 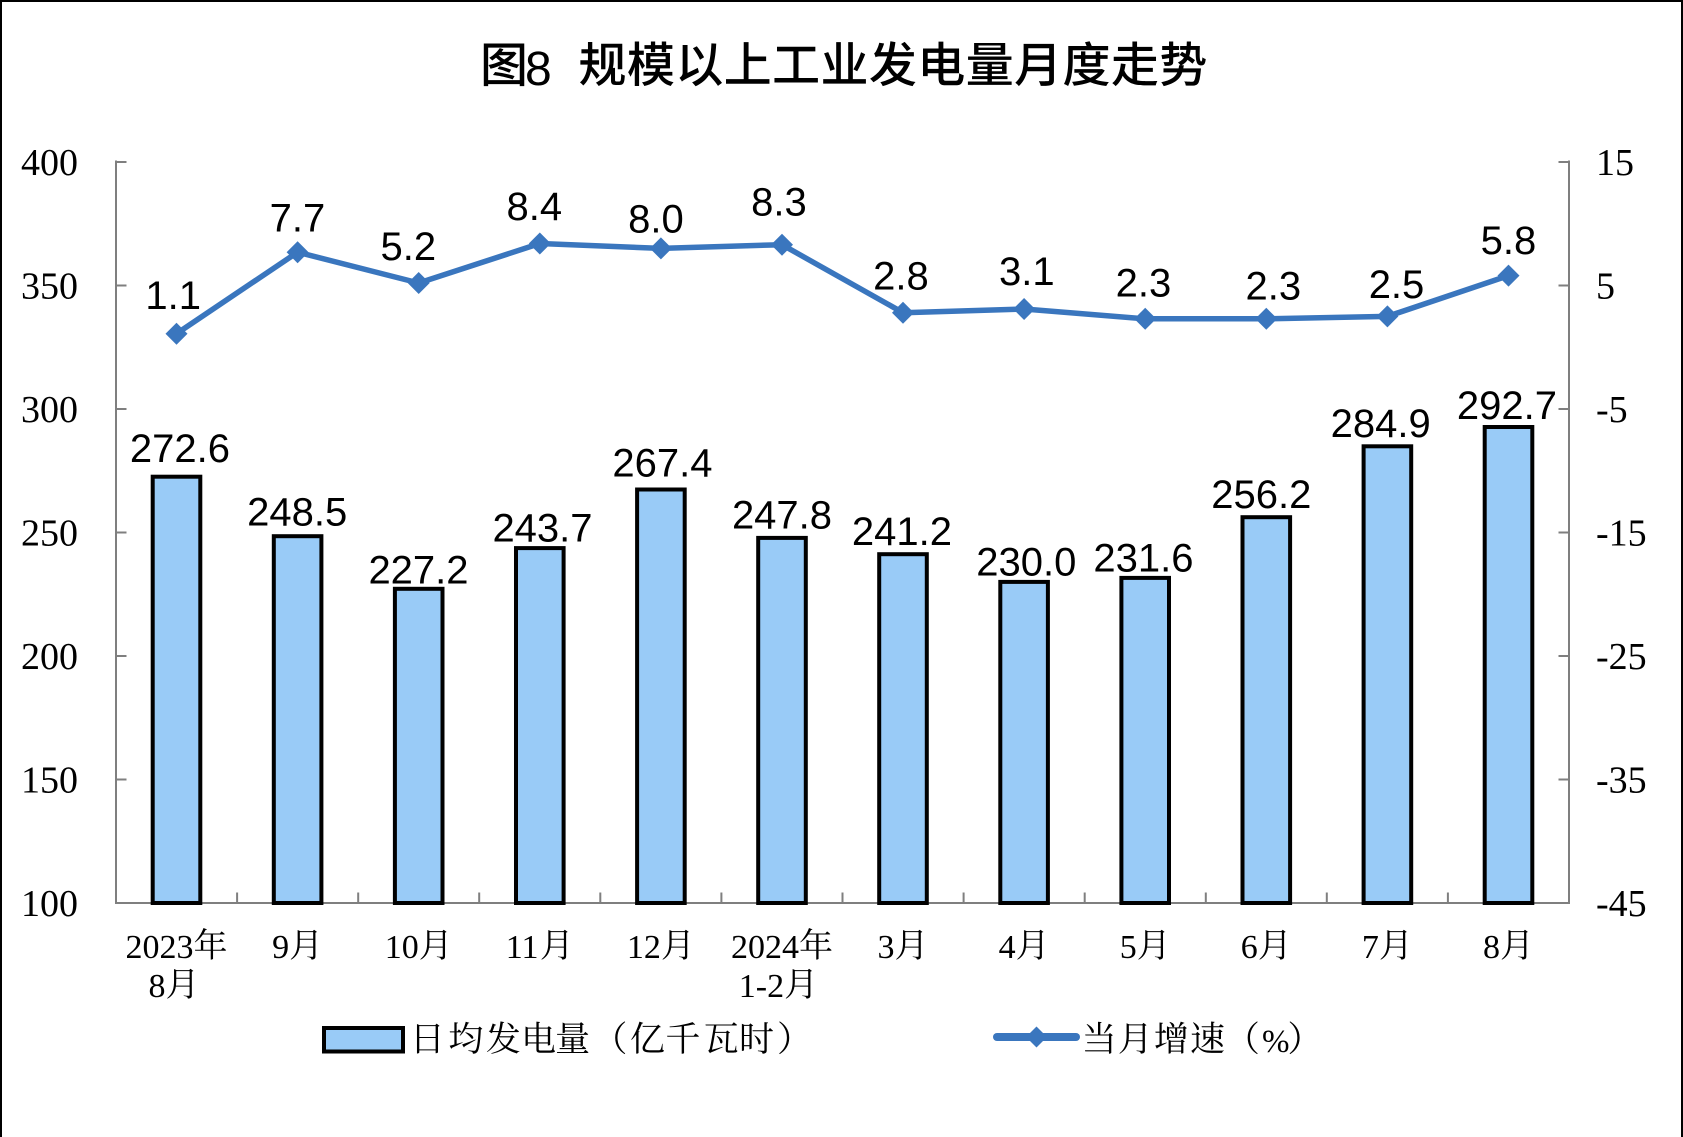 I want to click on svg-text: 284.9, so click(x=1381, y=424).